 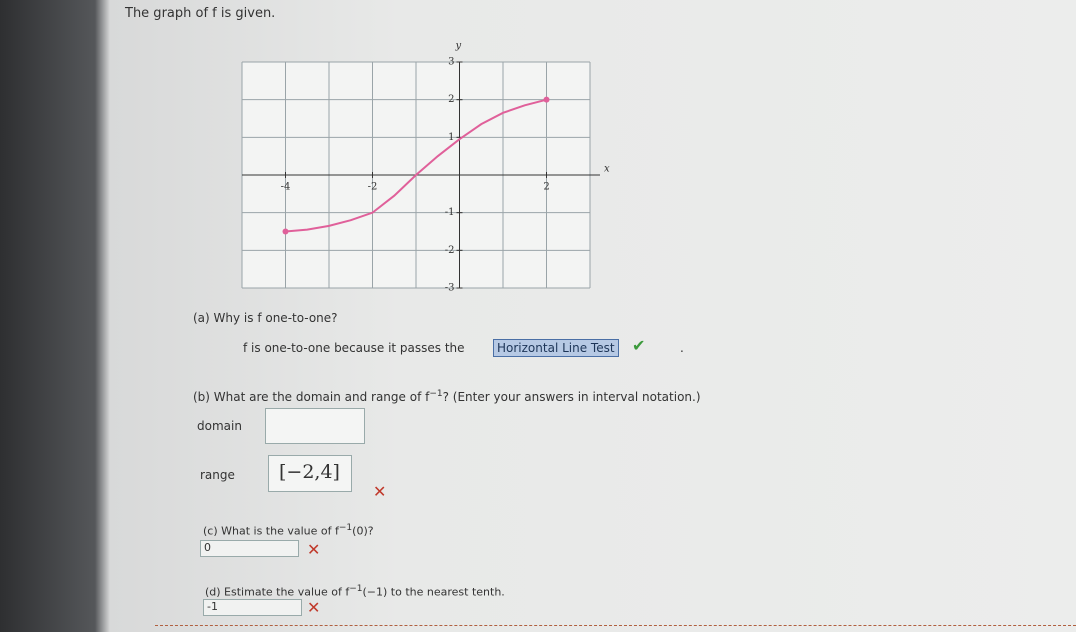 I want to click on y-tick-label: -3, so click(x=450, y=288).